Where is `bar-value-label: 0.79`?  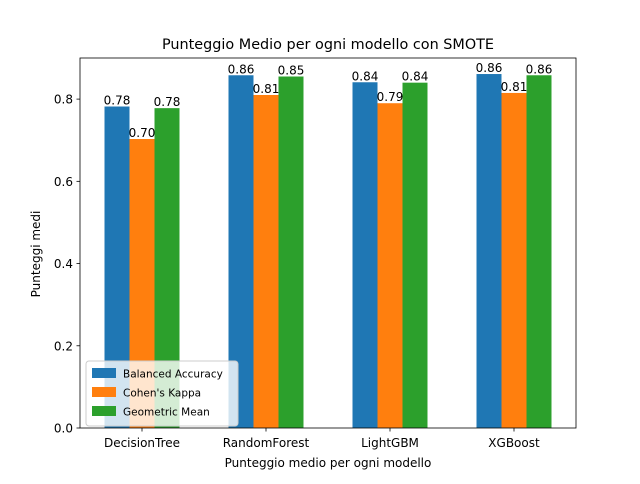 bar-value-label: 0.79 is located at coordinates (390, 97).